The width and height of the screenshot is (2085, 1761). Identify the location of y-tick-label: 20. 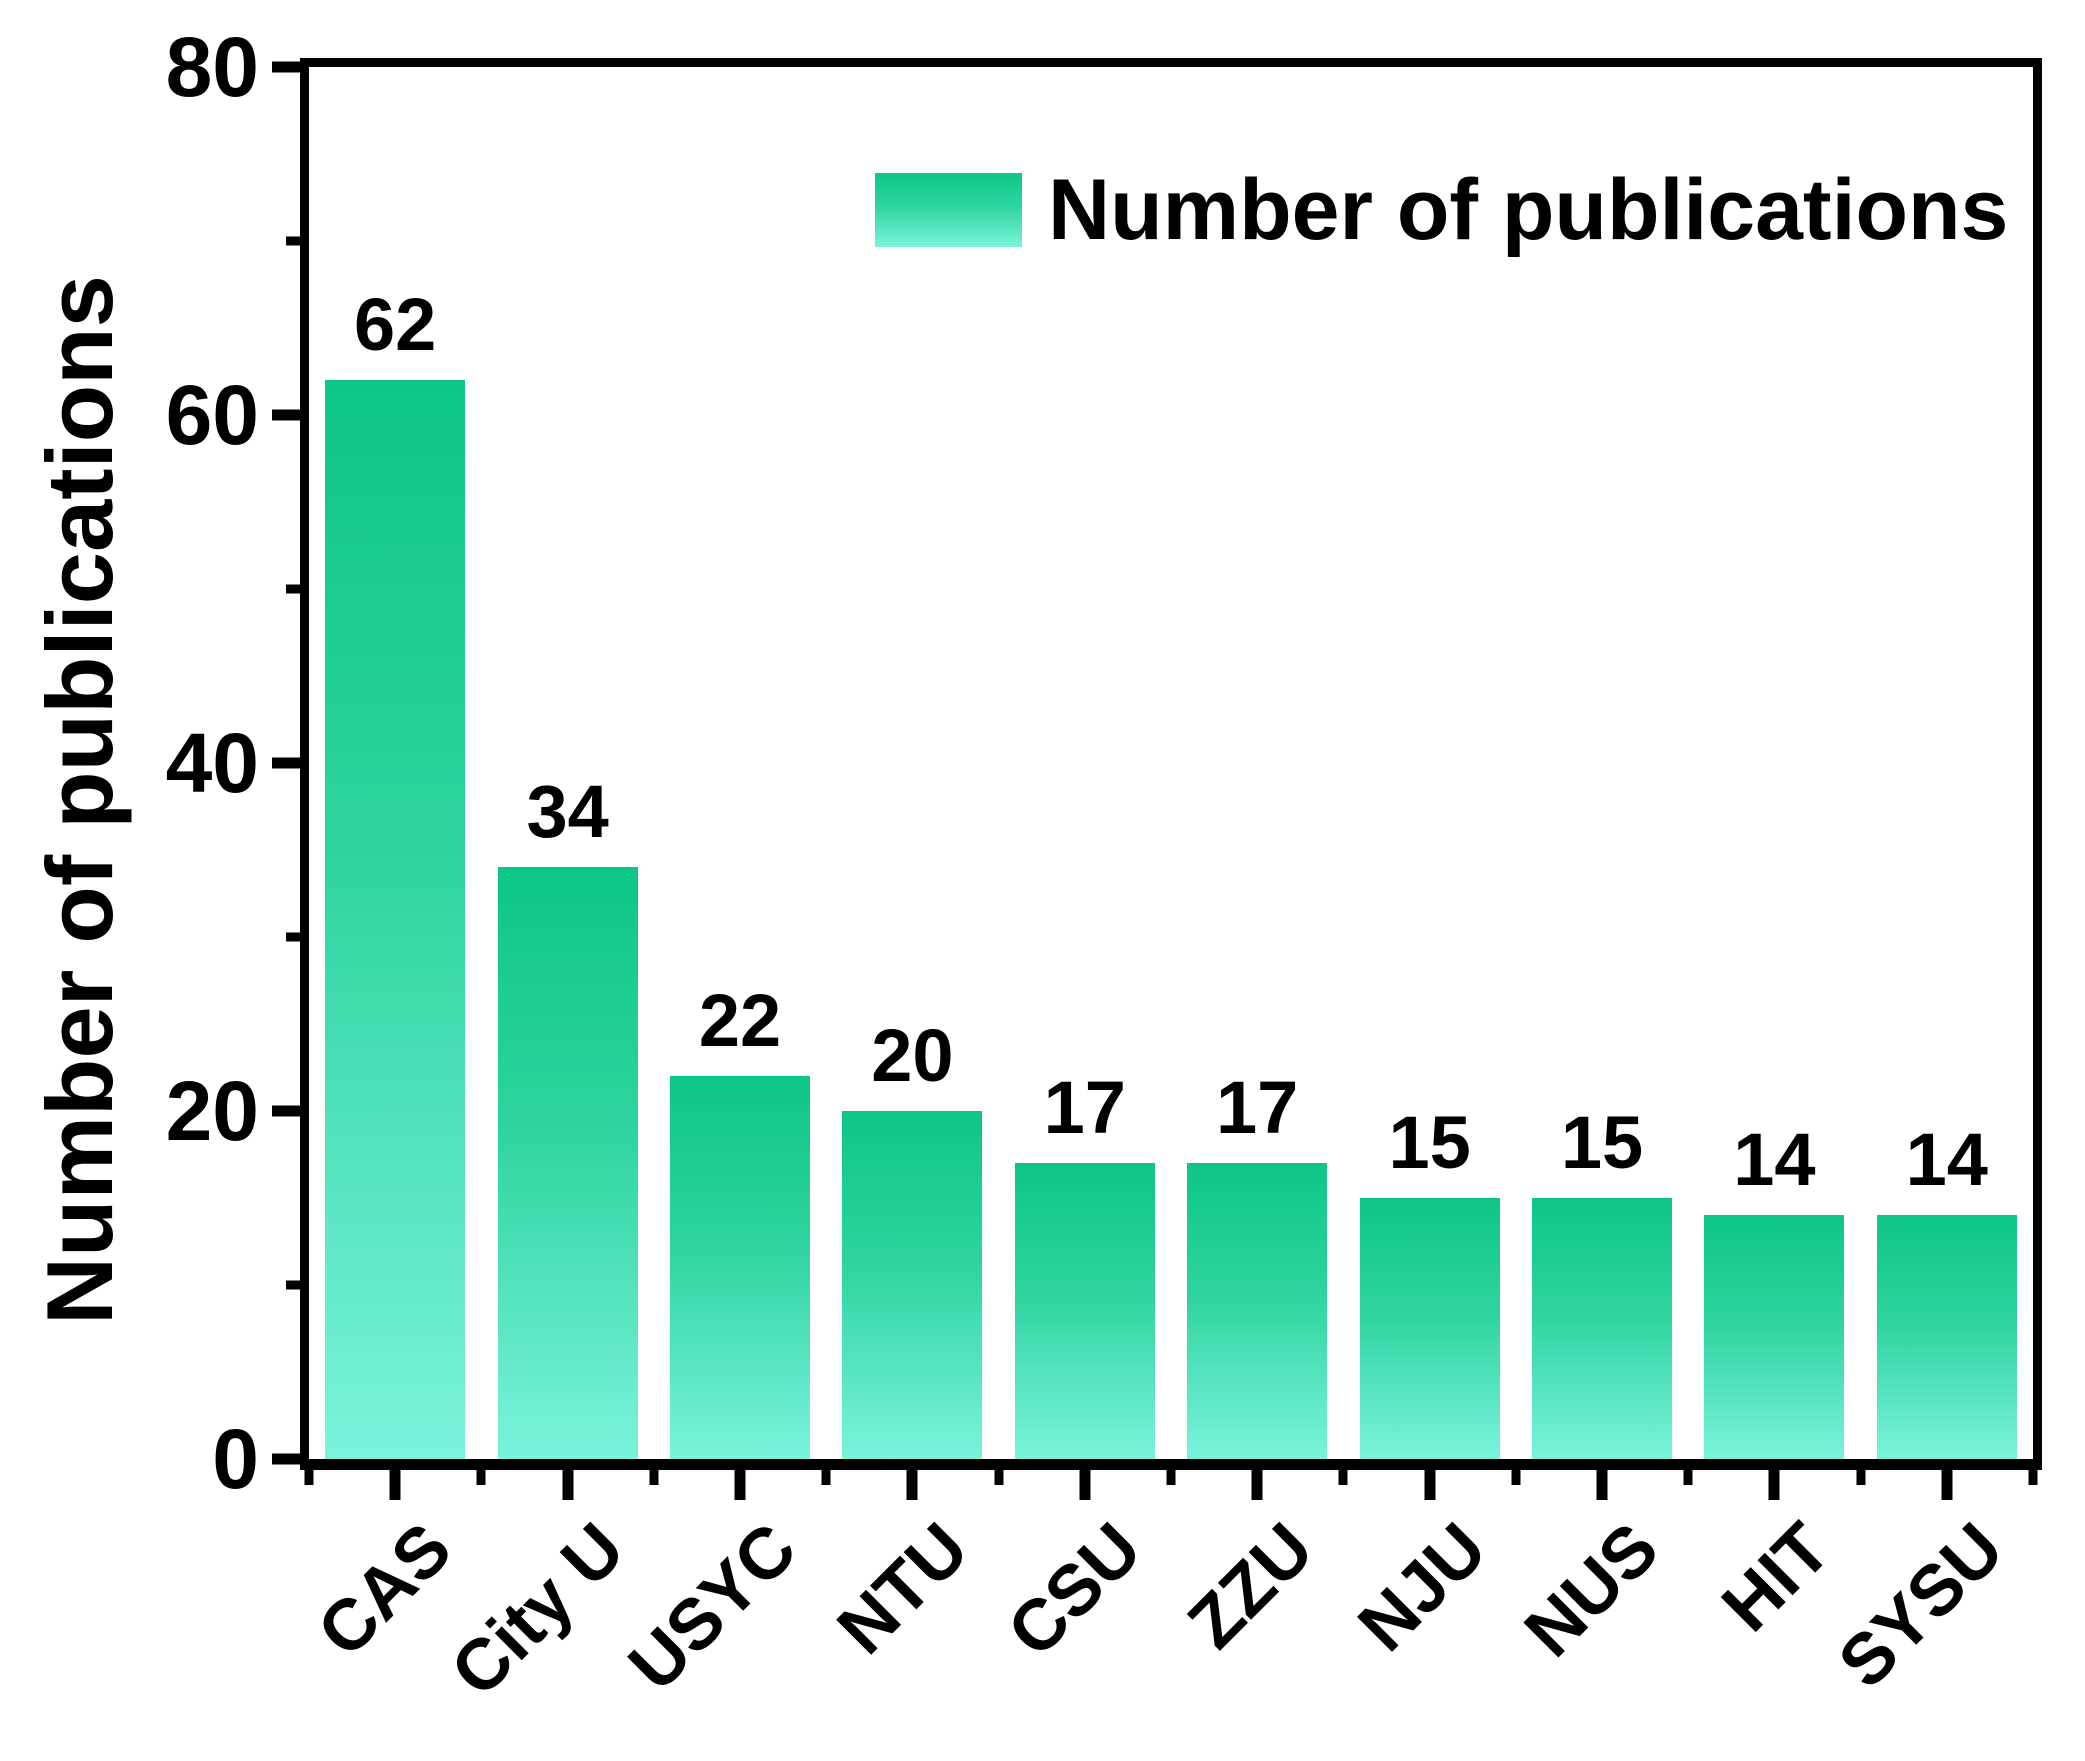
(212, 1111).